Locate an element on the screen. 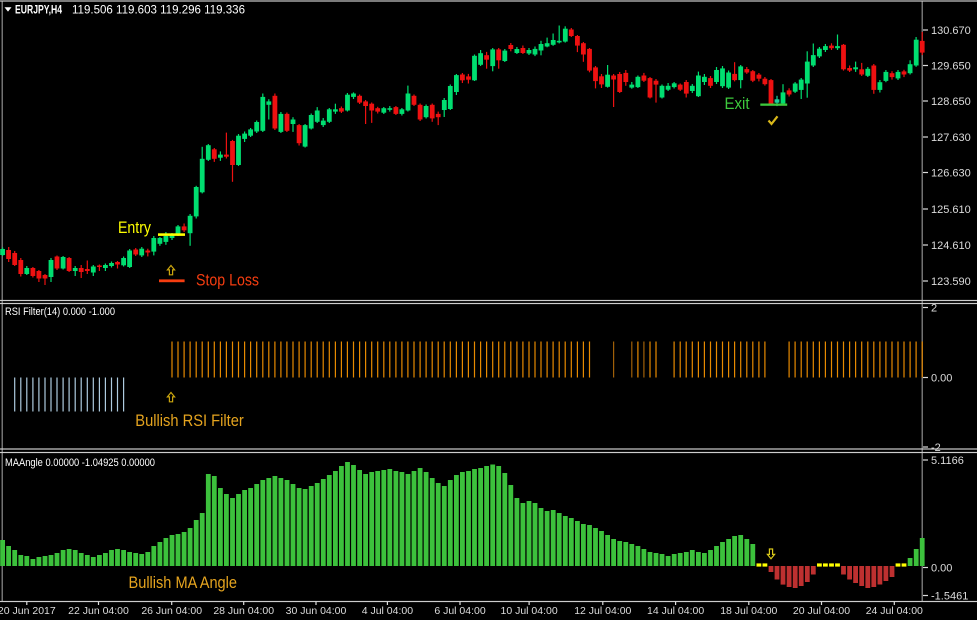 The height and width of the screenshot is (620, 977). svg-text: Bullish RSI Filter is located at coordinates (189, 421).